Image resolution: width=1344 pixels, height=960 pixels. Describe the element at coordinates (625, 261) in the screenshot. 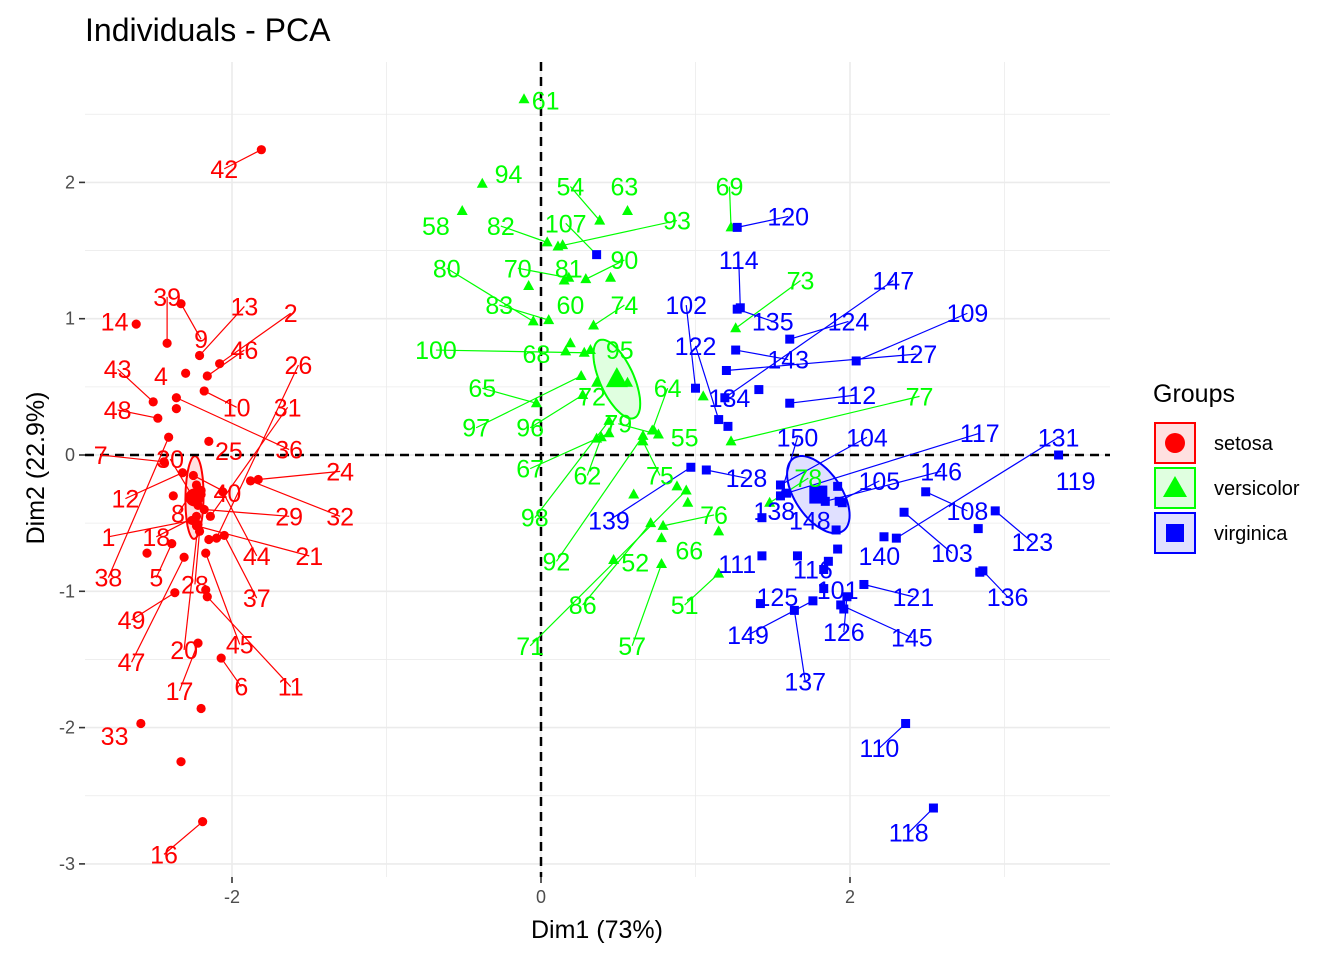

I see `label-90: 90` at that location.